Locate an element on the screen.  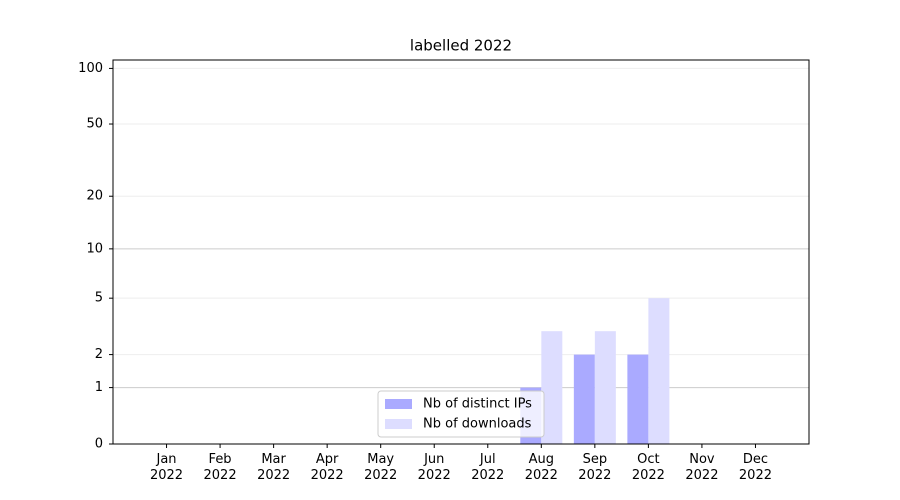
x-tick-label: Apr 2022 is located at coordinates (327, 467).